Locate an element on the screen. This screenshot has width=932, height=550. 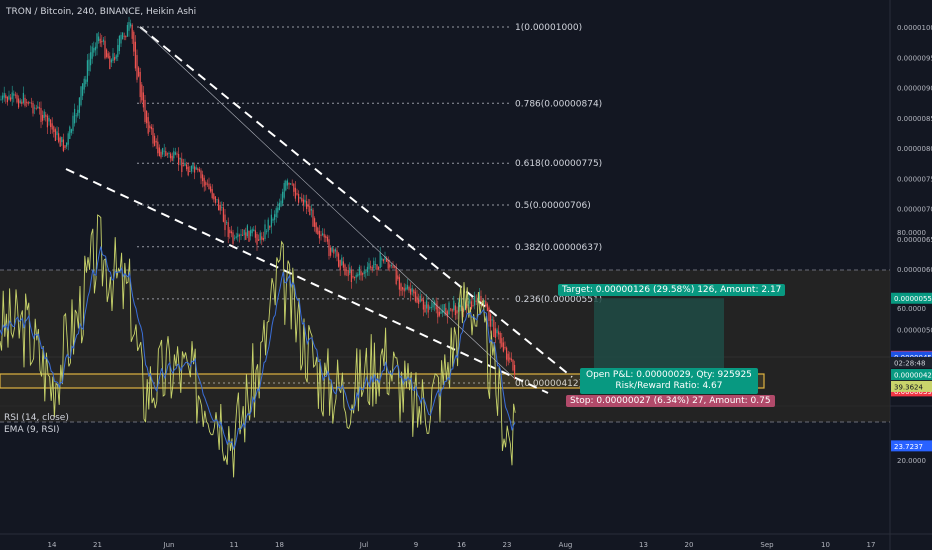
time-tick: 16 is located at coordinates (461, 545).